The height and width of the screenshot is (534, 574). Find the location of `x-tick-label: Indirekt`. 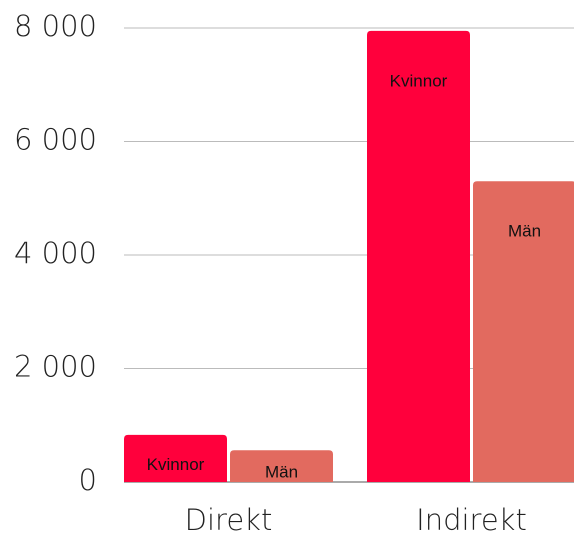

x-tick-label: Indirekt is located at coordinates (471, 518).